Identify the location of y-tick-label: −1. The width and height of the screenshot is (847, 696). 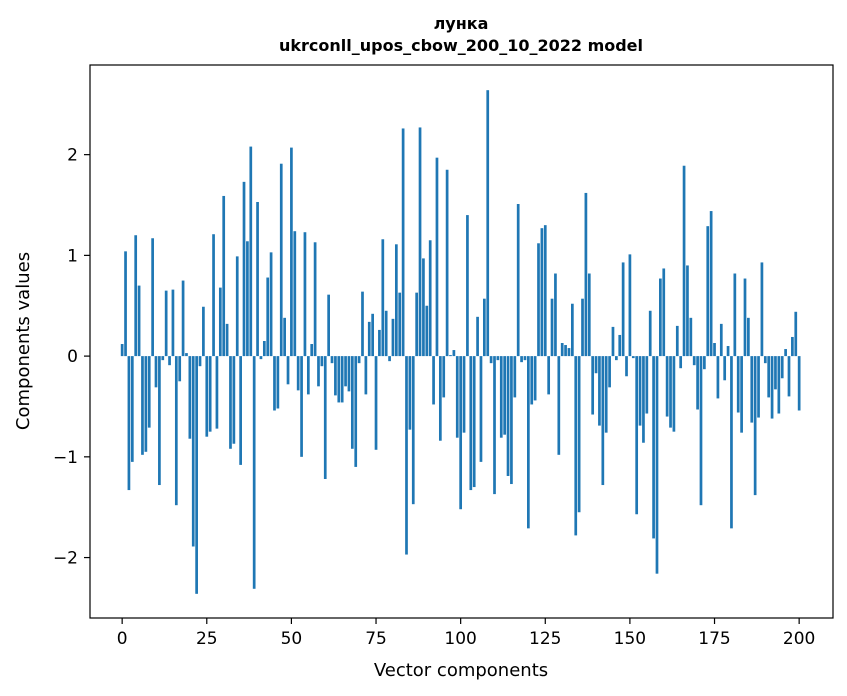
(65, 458).